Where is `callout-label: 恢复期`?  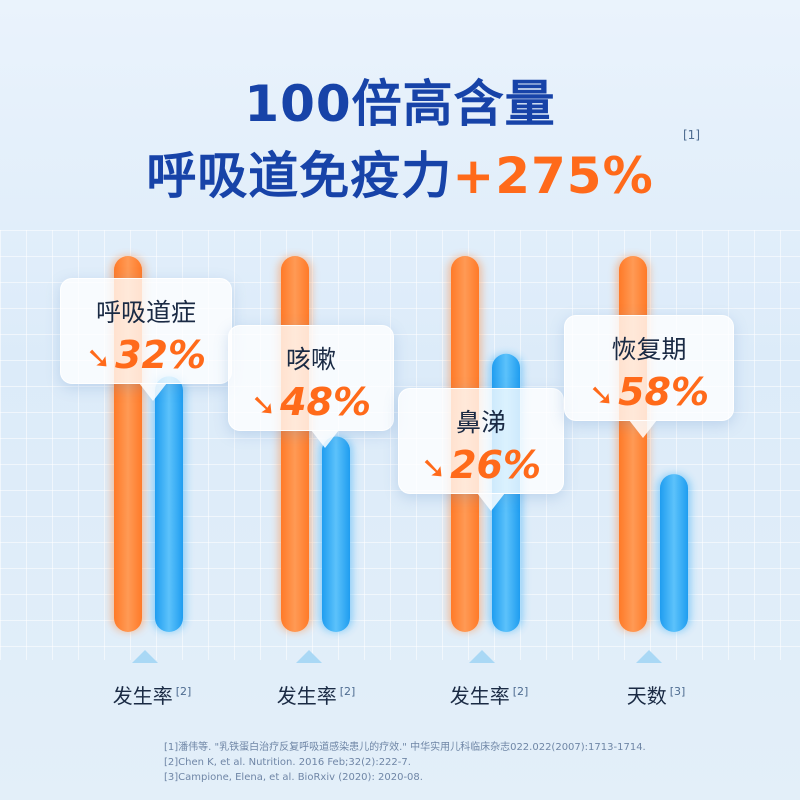 callout-label: 恢复期 is located at coordinates (649, 349).